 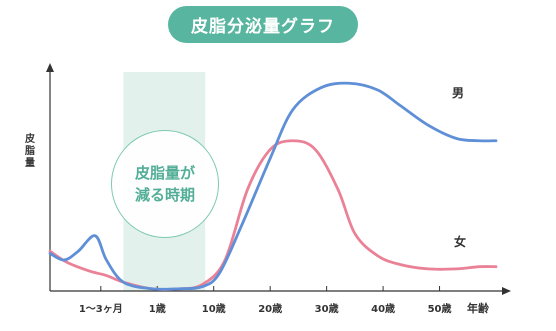 I want to click on chart-title: 皮脂分泌量グラフ, so click(x=263, y=24).